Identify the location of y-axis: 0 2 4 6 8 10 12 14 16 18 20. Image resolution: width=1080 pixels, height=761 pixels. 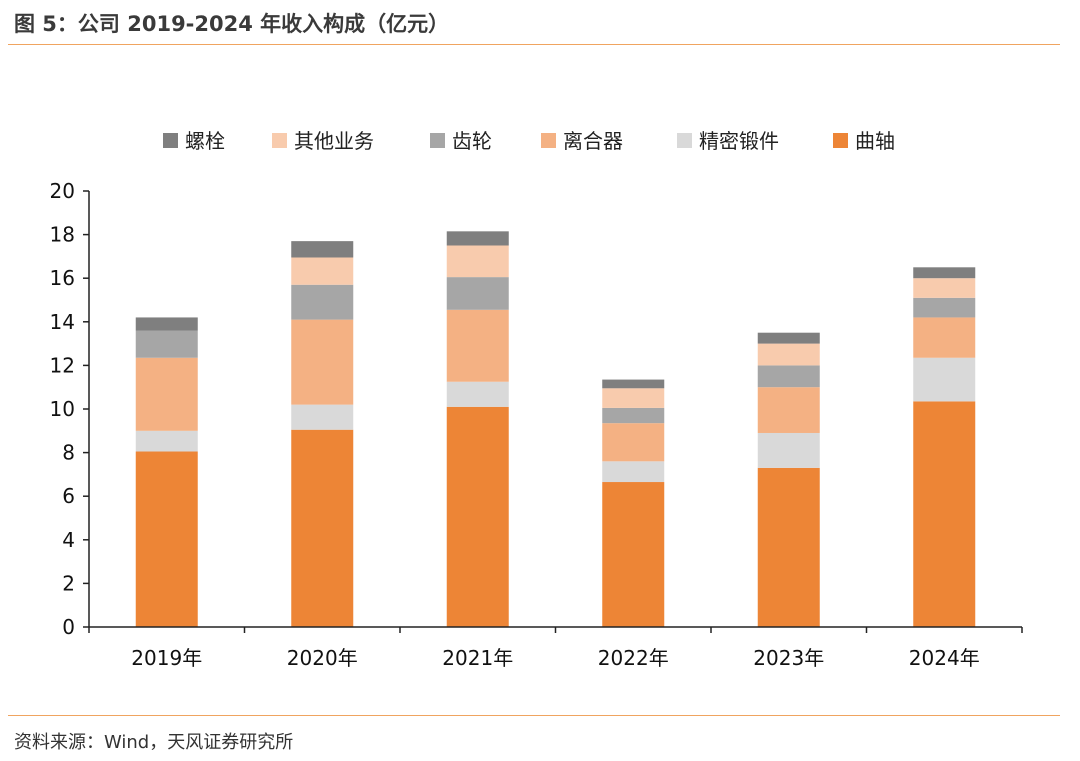
(70, 409).